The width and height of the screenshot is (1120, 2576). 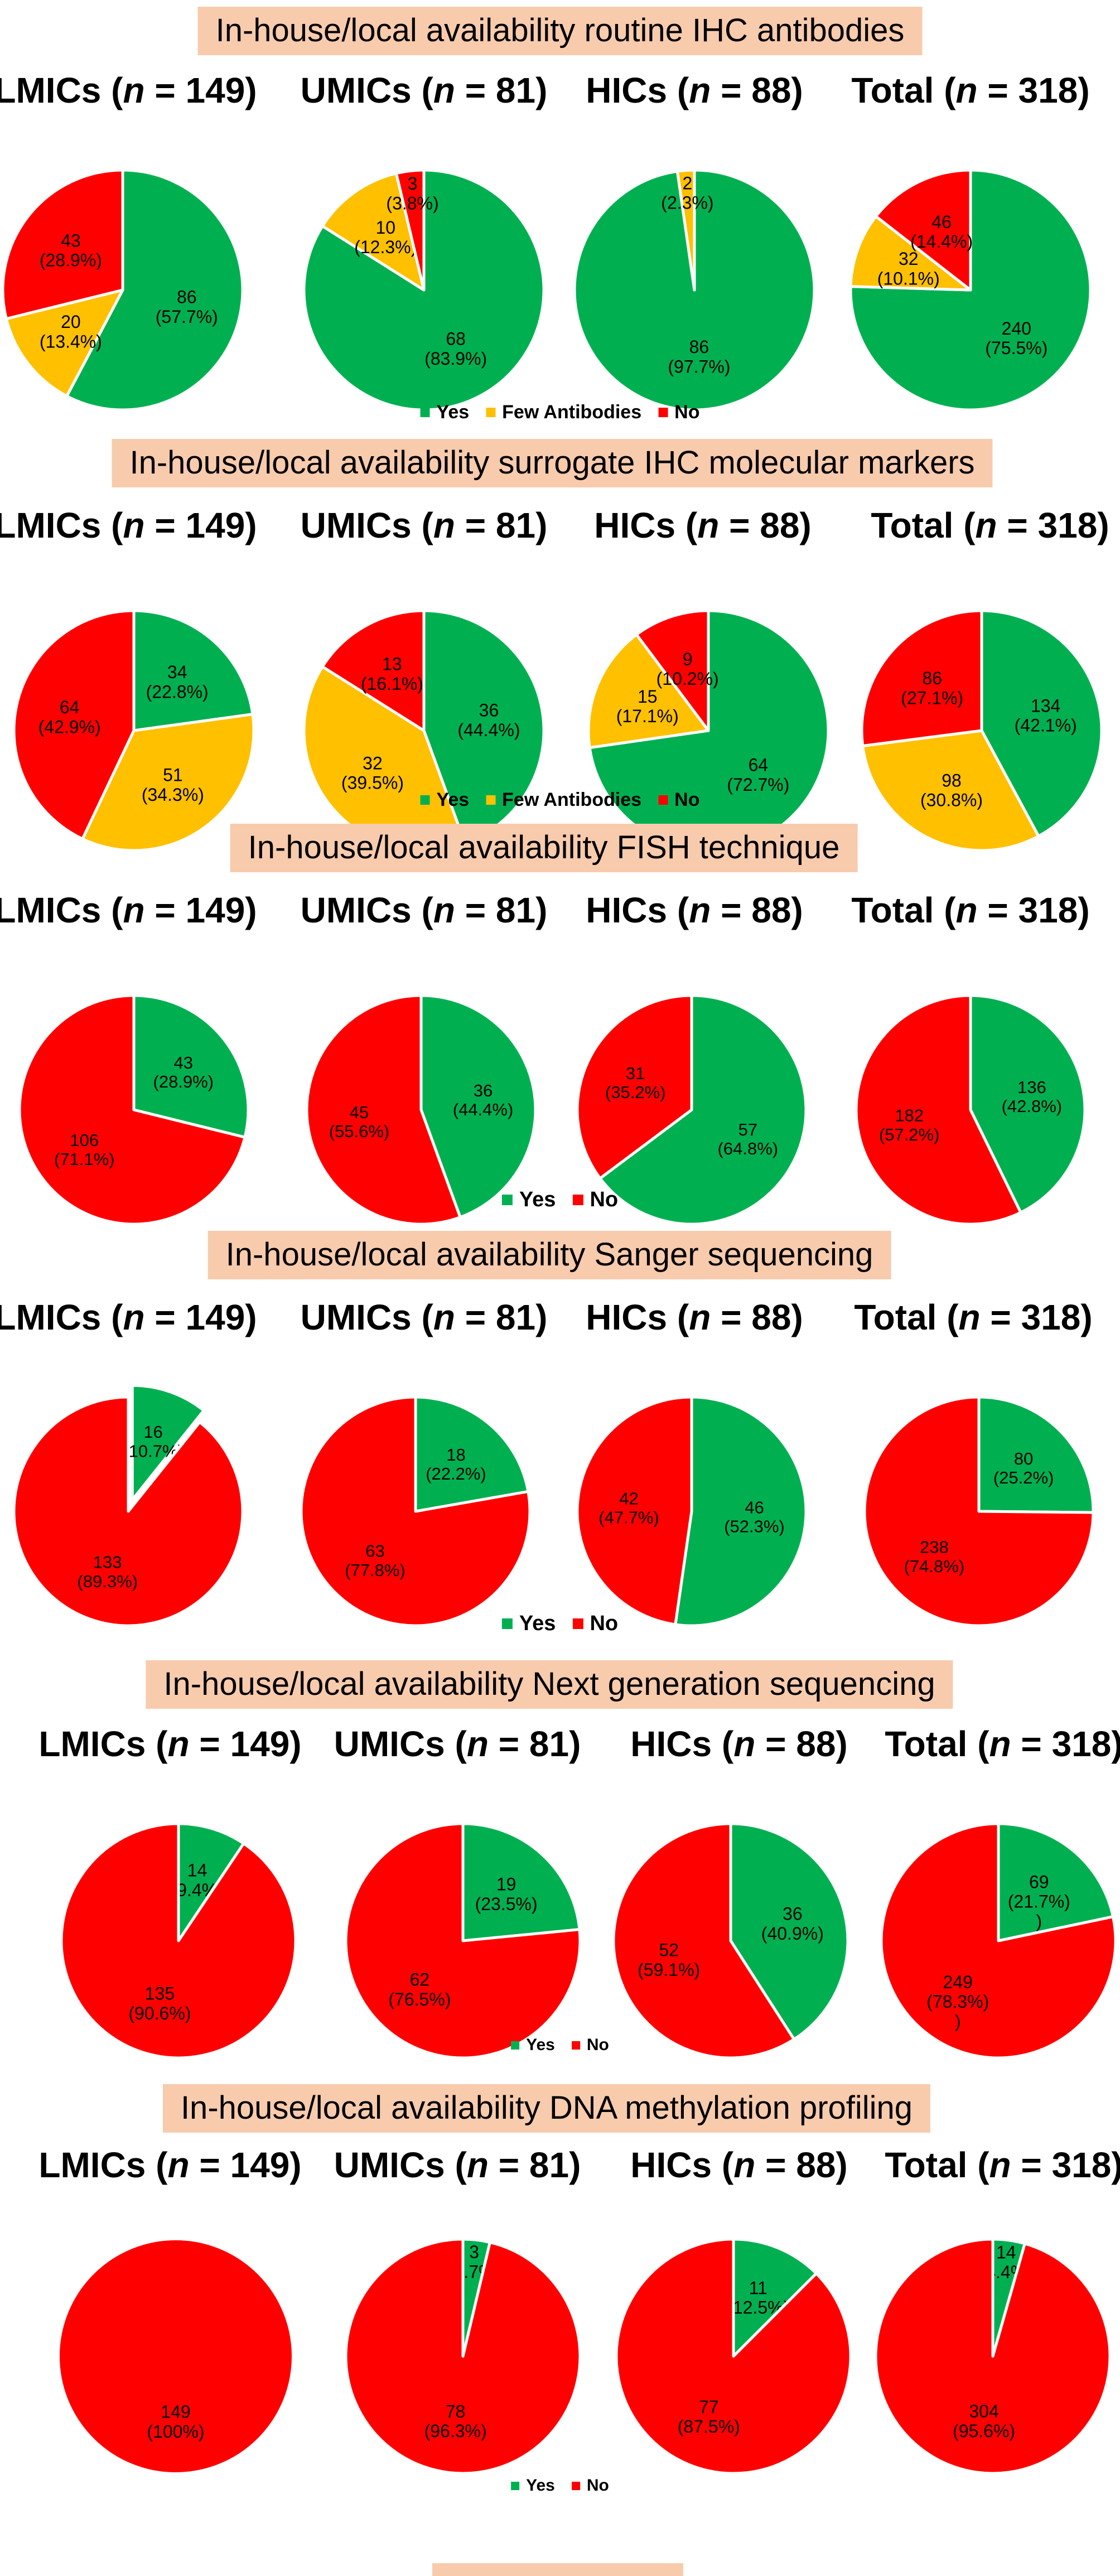 I want to click on slice-value-label: 240, so click(x=1016, y=328).